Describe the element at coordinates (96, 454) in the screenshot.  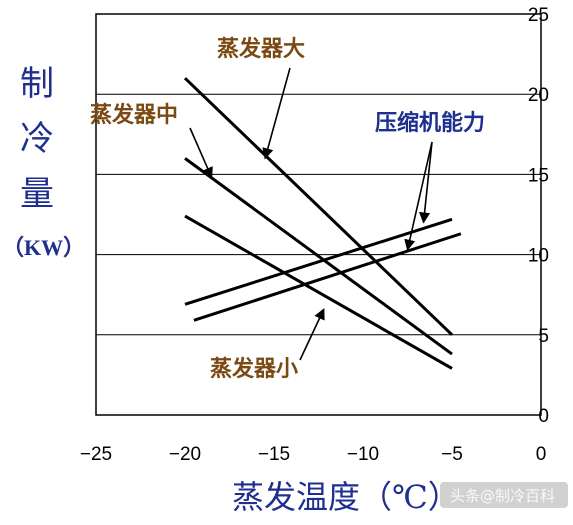
I see `x-tick-label: −25` at that location.